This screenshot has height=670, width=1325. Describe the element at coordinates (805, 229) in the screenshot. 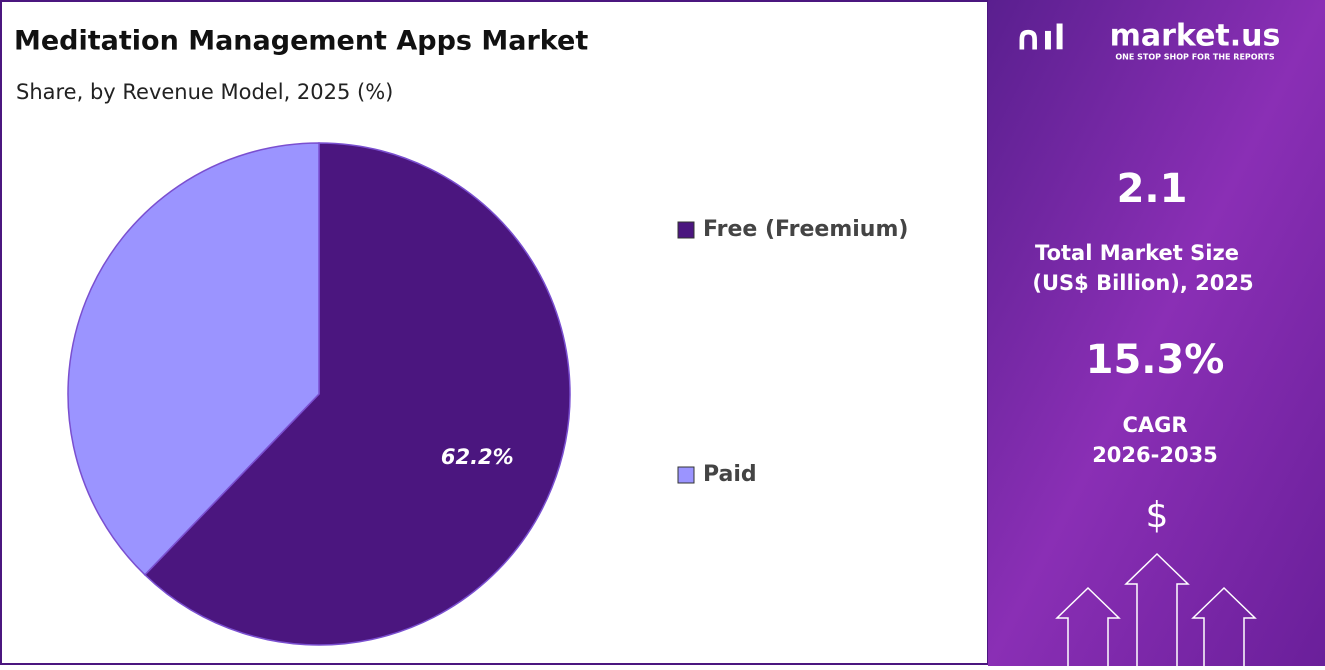

I see `legend-label: Free (Freemium)` at that location.